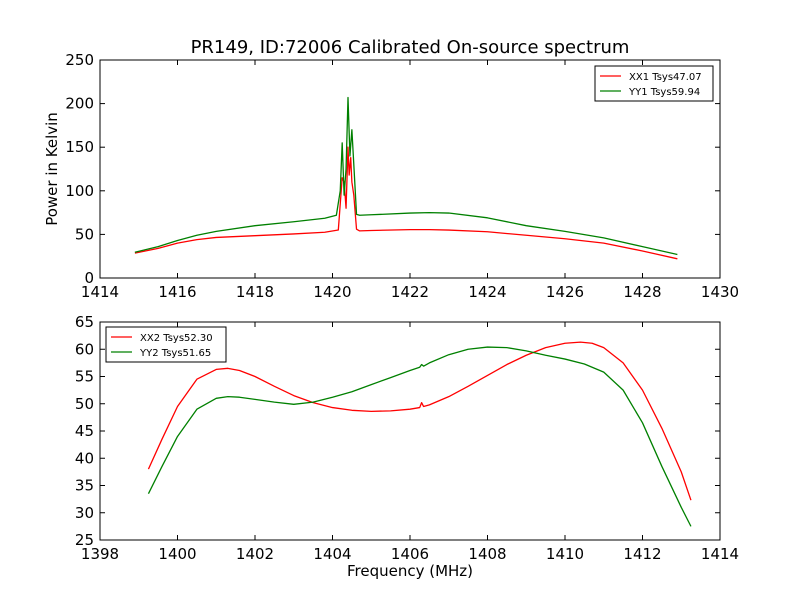 The image size is (800, 600). What do you see at coordinates (565, 554) in the screenshot?
I see `x-tick-label-2-6: 1410` at bounding box center [565, 554].